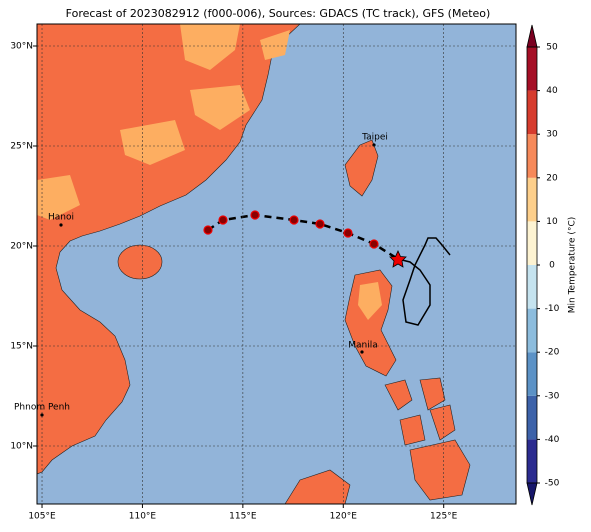  I want to click on colorbar-tick-label: 20, so click(552, 178).